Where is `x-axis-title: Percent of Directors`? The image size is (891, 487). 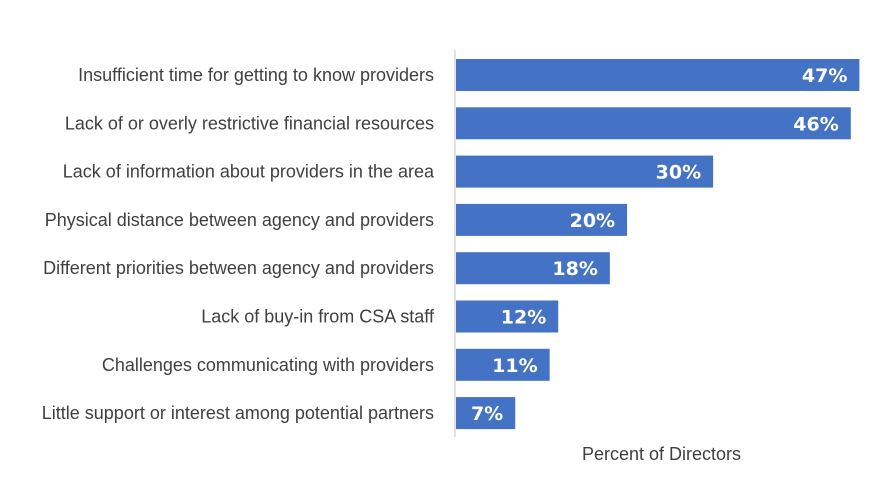 x-axis-title: Percent of Directors is located at coordinates (661, 454).